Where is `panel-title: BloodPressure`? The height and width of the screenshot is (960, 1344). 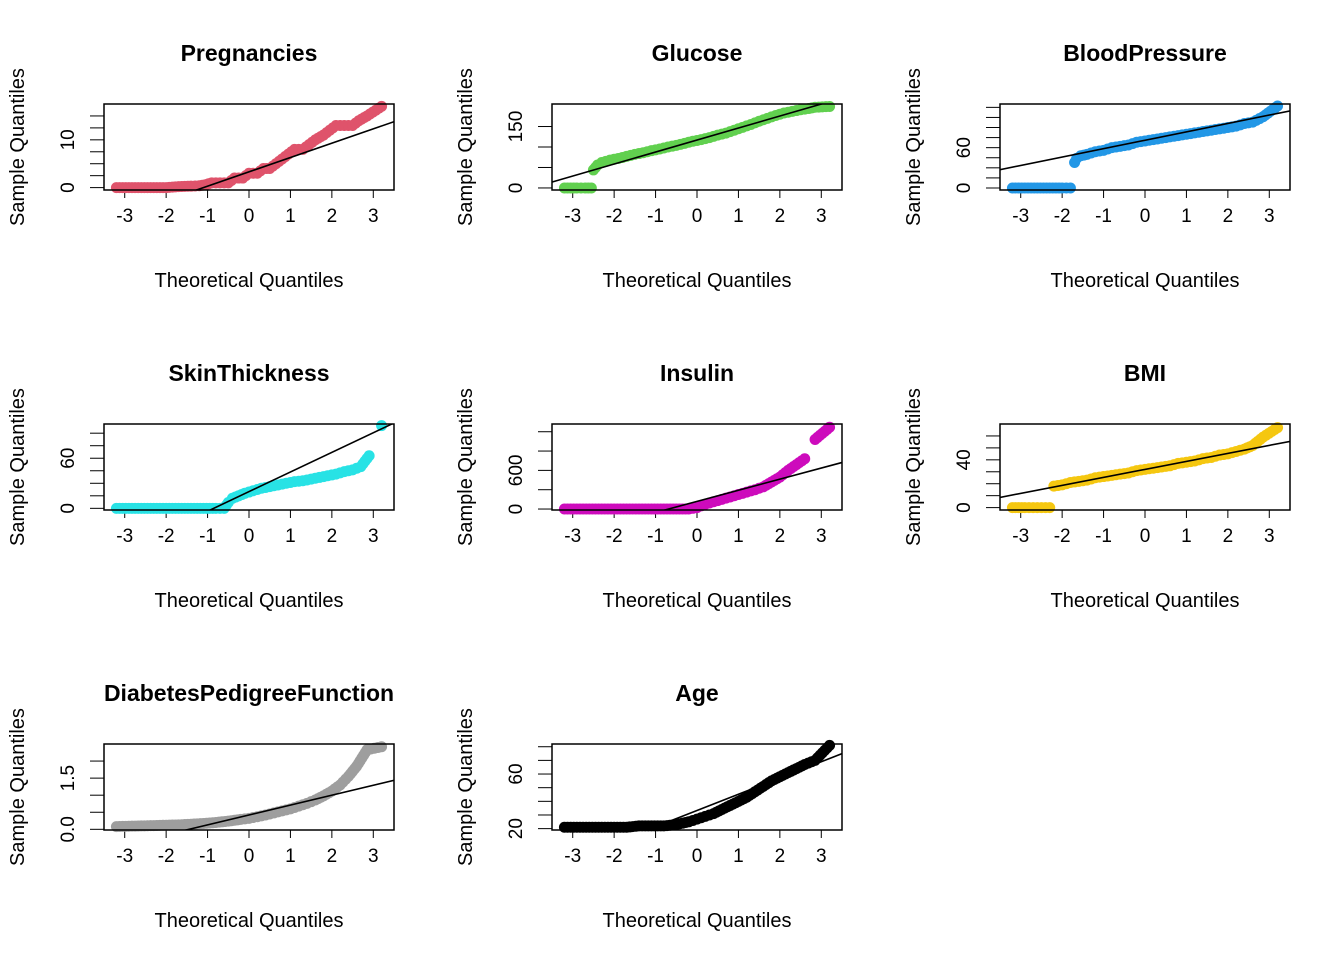
panel-title: BloodPressure is located at coordinates (1145, 53).